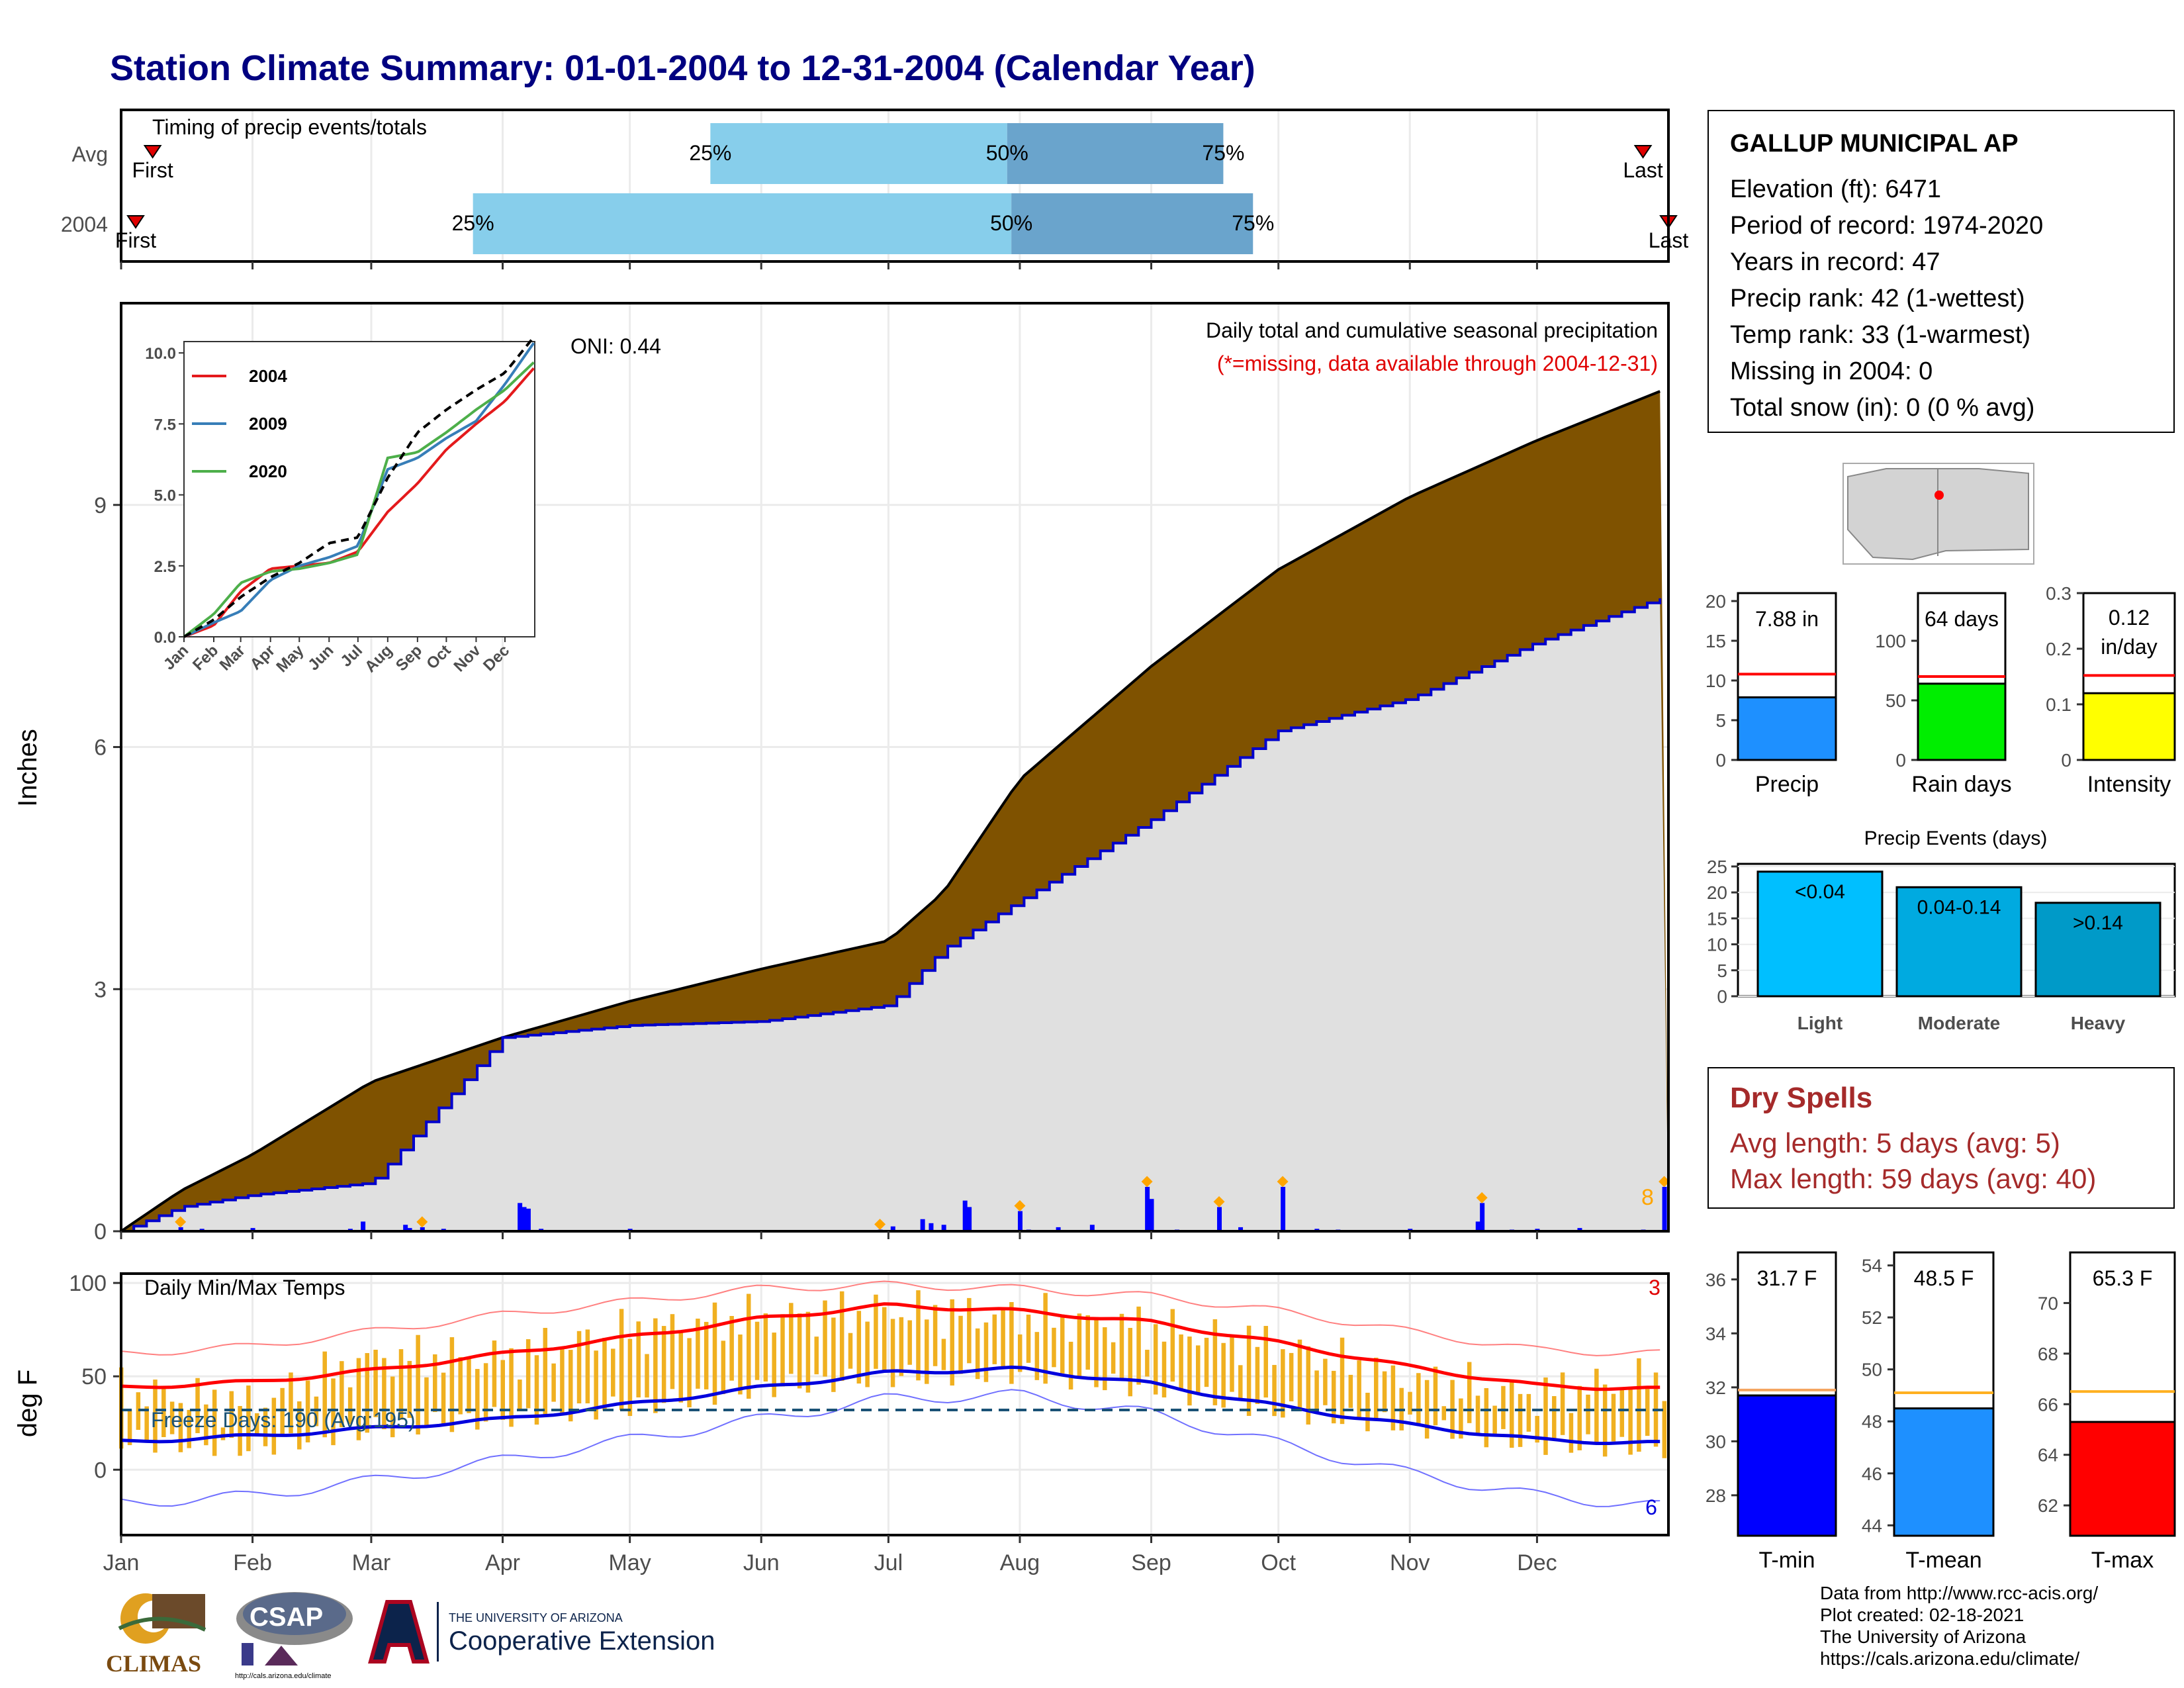  What do you see at coordinates (1872, 1421) in the screenshot?
I see `tmean-summary-ytick-label: 48` at bounding box center [1872, 1421].